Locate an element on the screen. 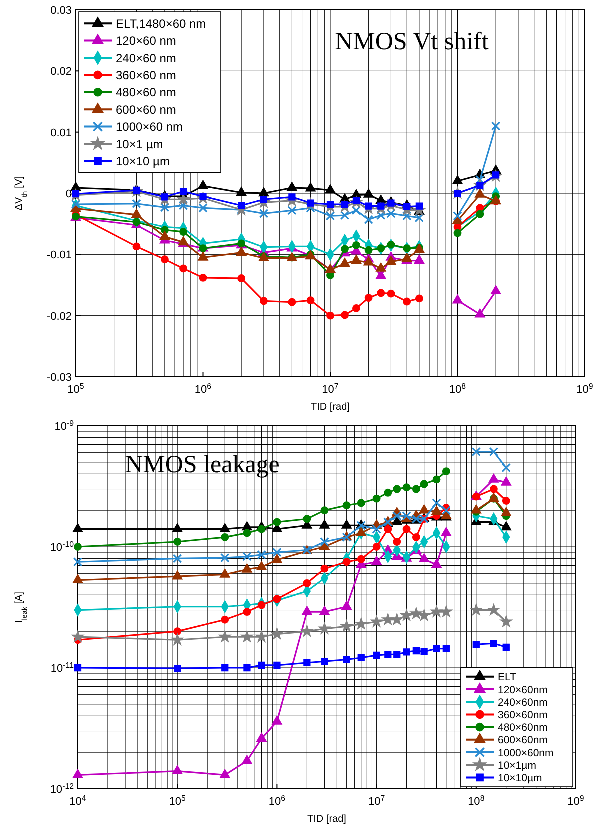 Image resolution: width=602 pixels, height=829 pixels. legend-label: 10×1 µm is located at coordinates (140, 144).